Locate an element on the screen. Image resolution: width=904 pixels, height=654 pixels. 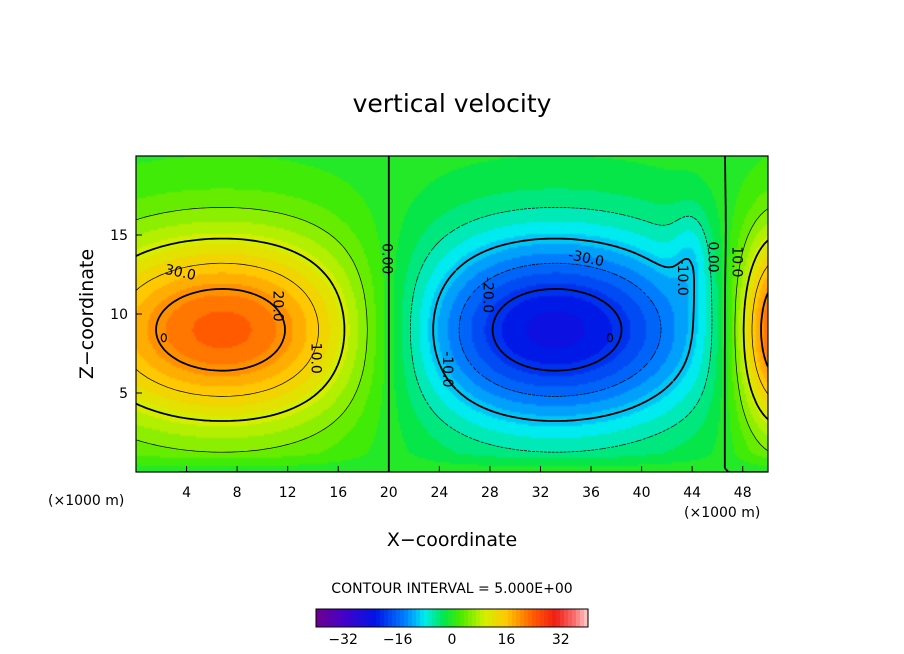
x-tick-label: 20 is located at coordinates (389, 493).